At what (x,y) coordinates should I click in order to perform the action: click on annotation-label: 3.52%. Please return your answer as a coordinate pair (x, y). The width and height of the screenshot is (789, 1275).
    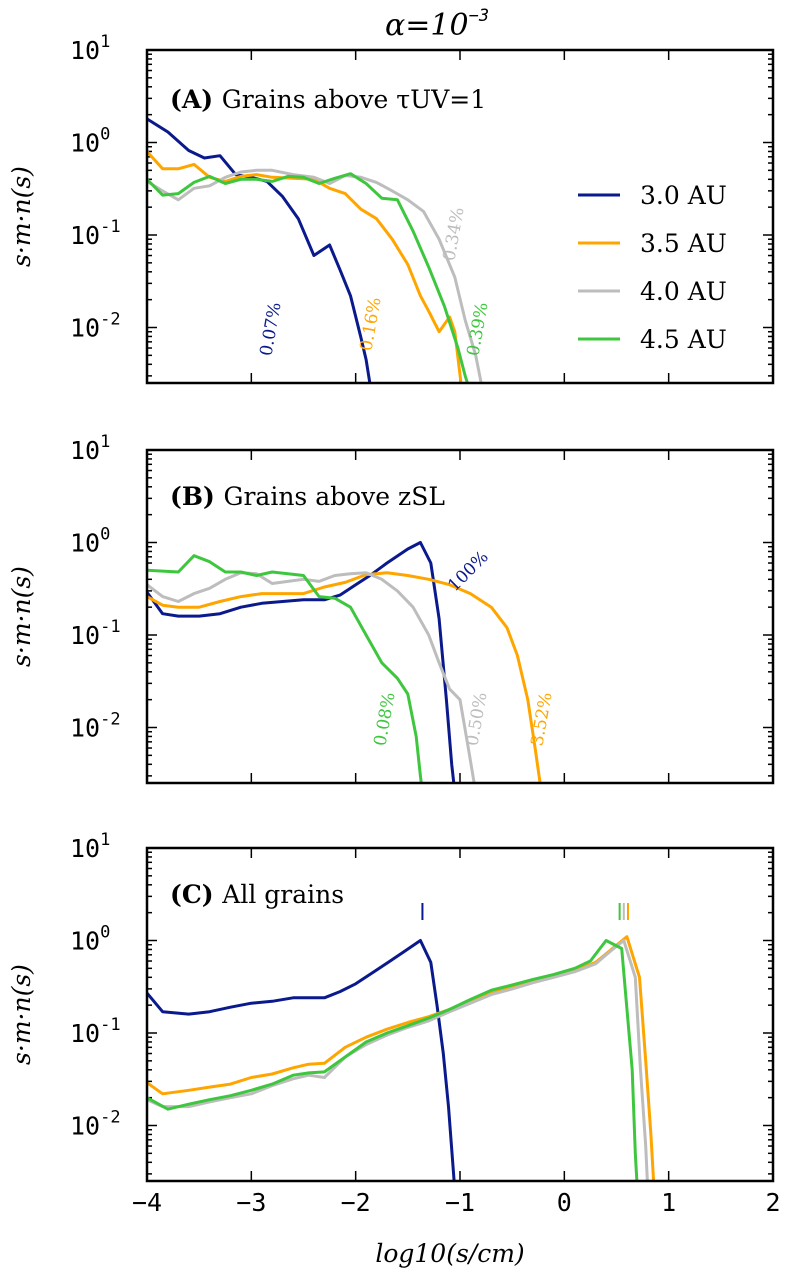
    Looking at the image, I should click on (542, 719).